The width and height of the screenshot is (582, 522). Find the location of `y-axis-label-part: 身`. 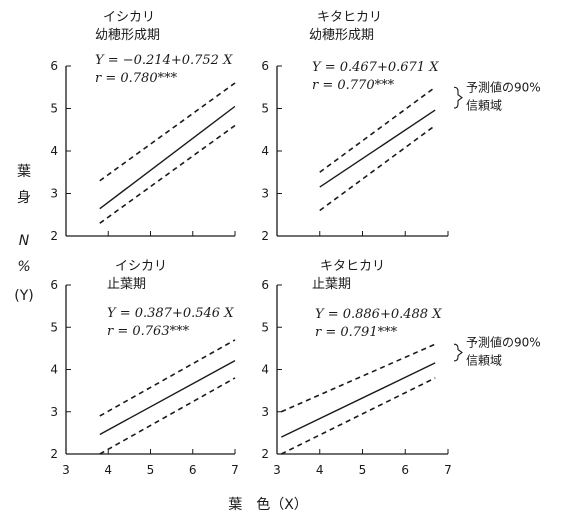

y-axis-label-part: 身 is located at coordinates (24, 198).